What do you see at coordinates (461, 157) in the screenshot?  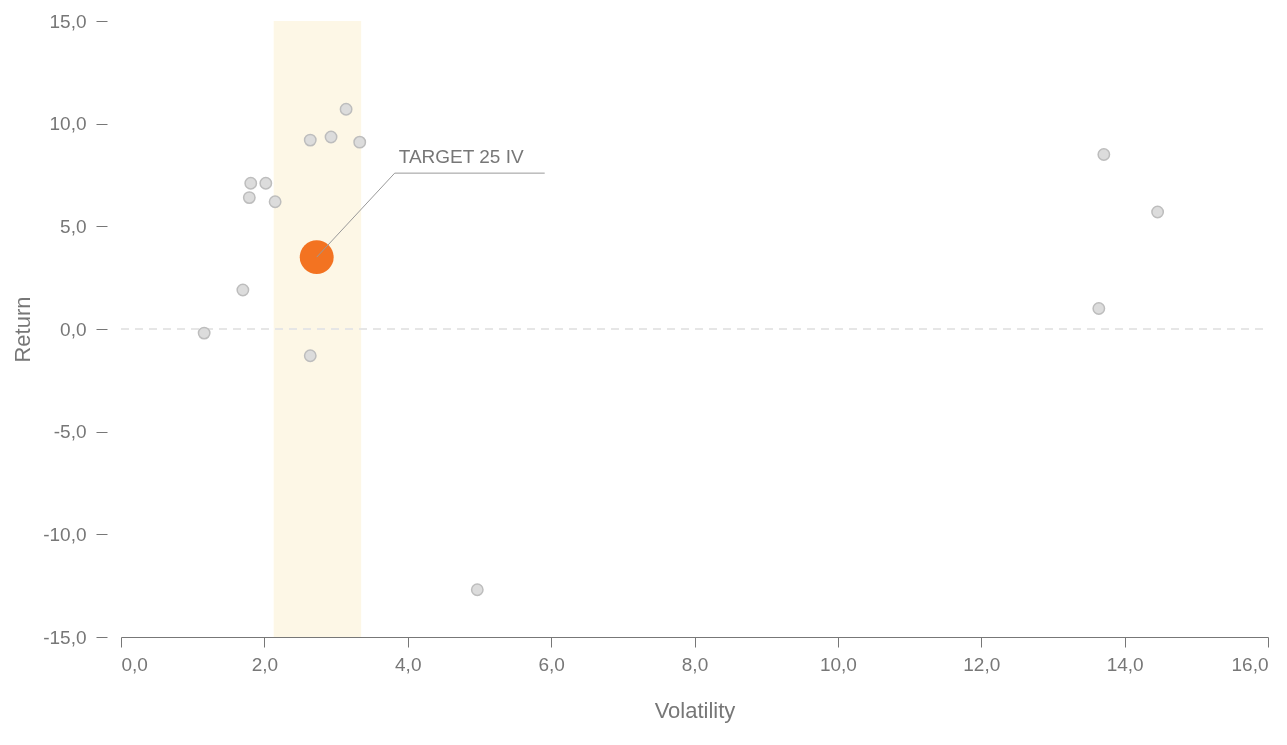 I see `annotation: TARGET 25 IV` at bounding box center [461, 157].